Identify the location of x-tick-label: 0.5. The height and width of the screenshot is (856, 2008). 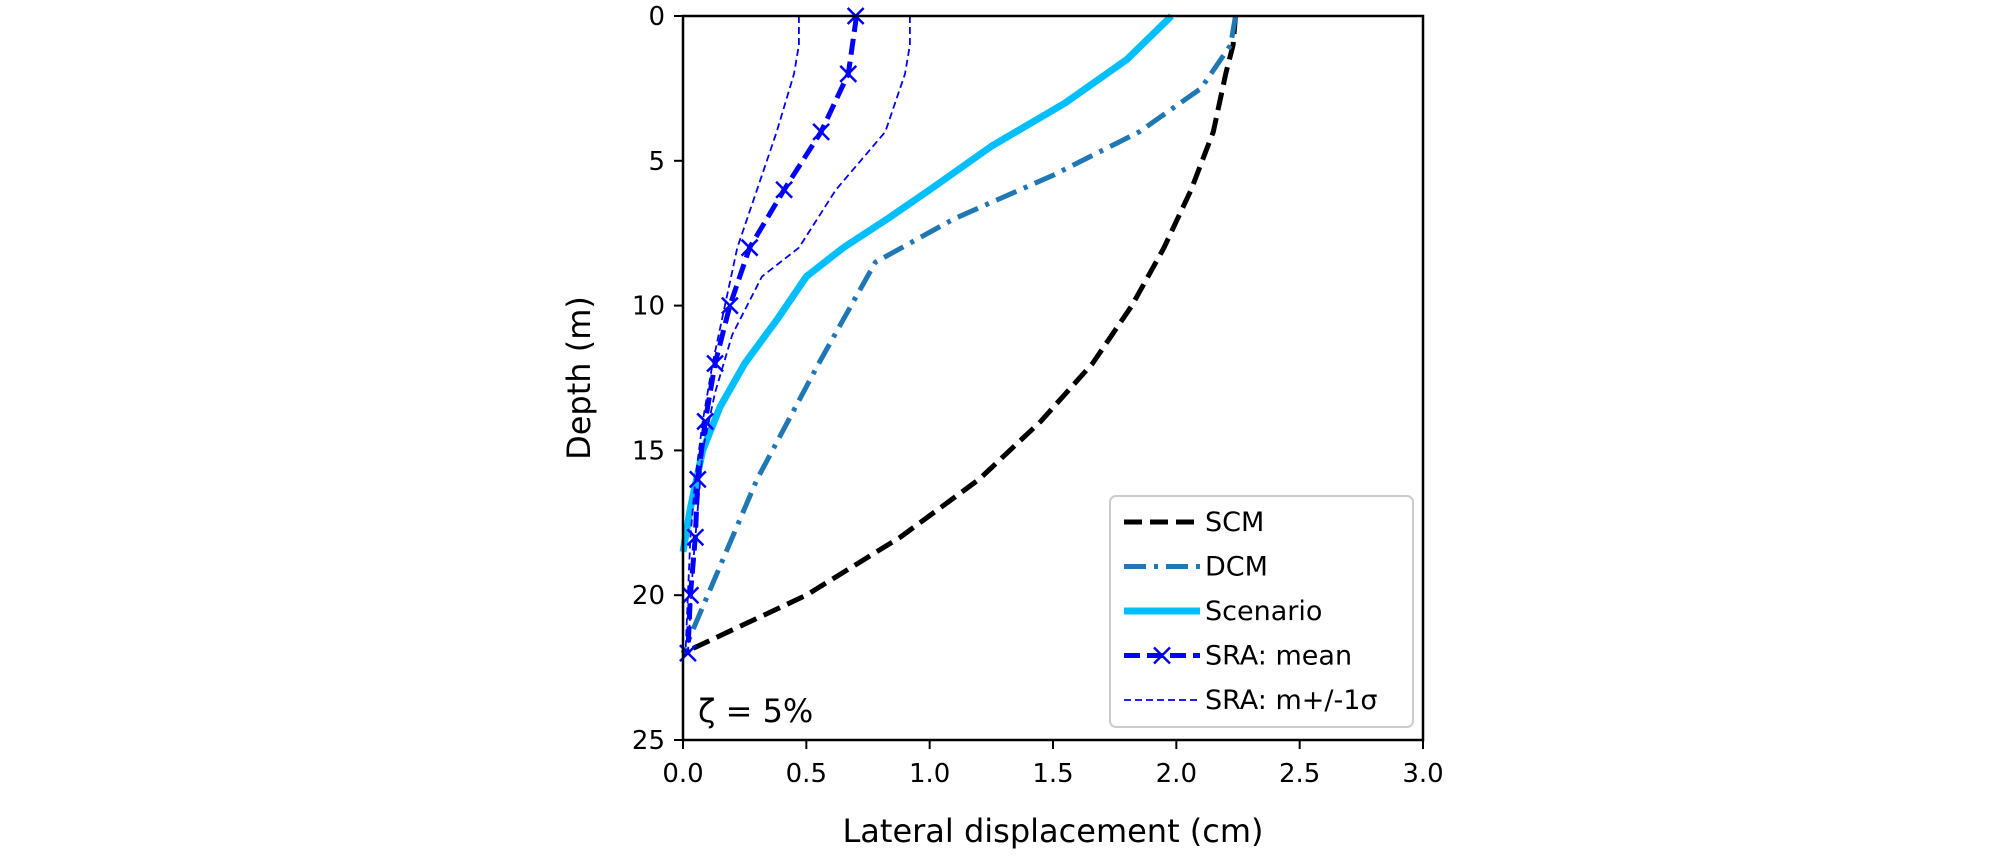
(806, 774).